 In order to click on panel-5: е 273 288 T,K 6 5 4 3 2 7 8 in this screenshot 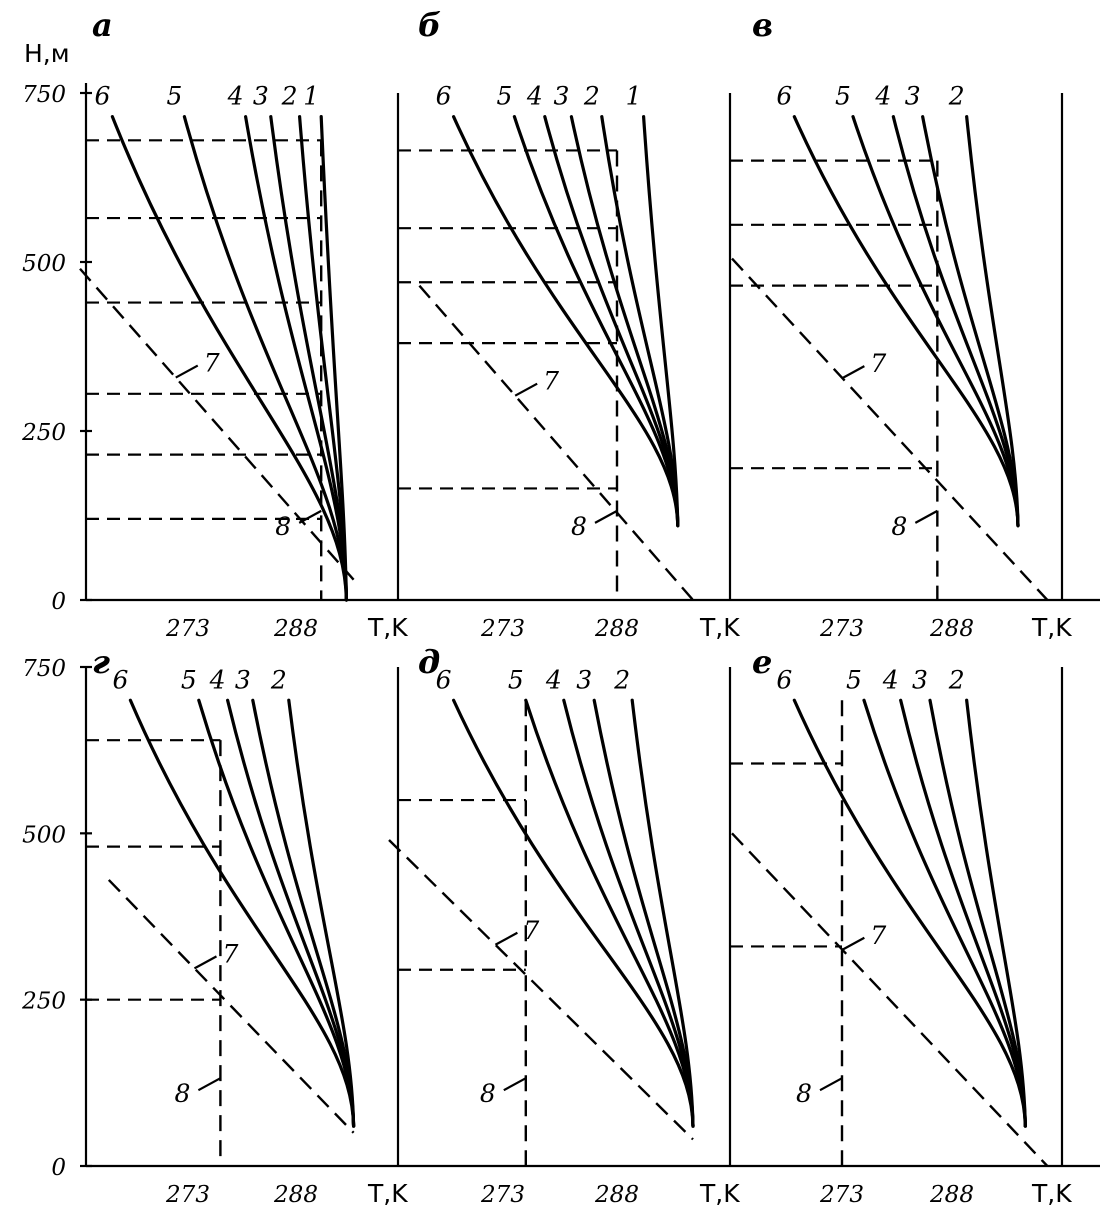, I will do `click(901, 925)`.